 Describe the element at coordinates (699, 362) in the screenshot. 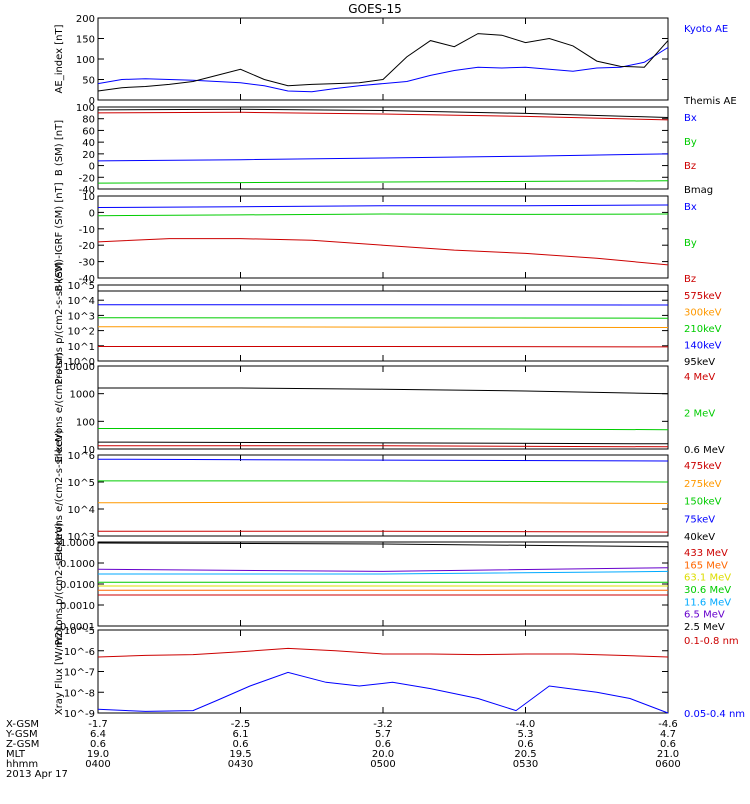

I see `legend-entry: 95keV` at that location.